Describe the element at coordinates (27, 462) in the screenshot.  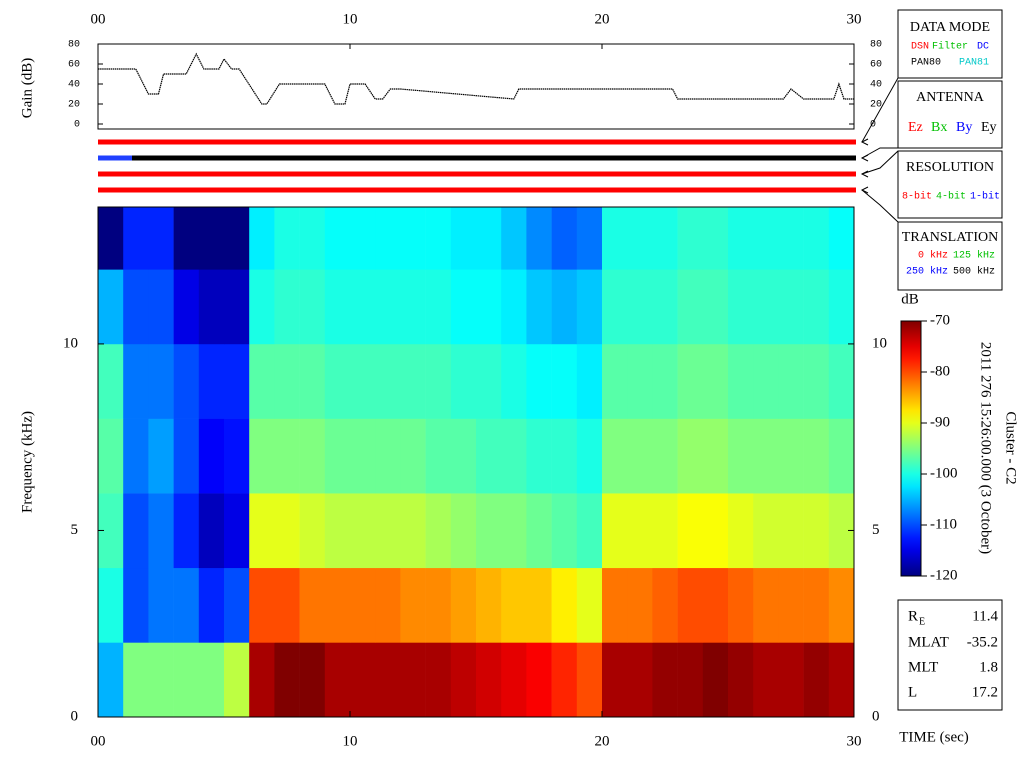
I see `y-axis-label: Frequency (kHz)` at that location.